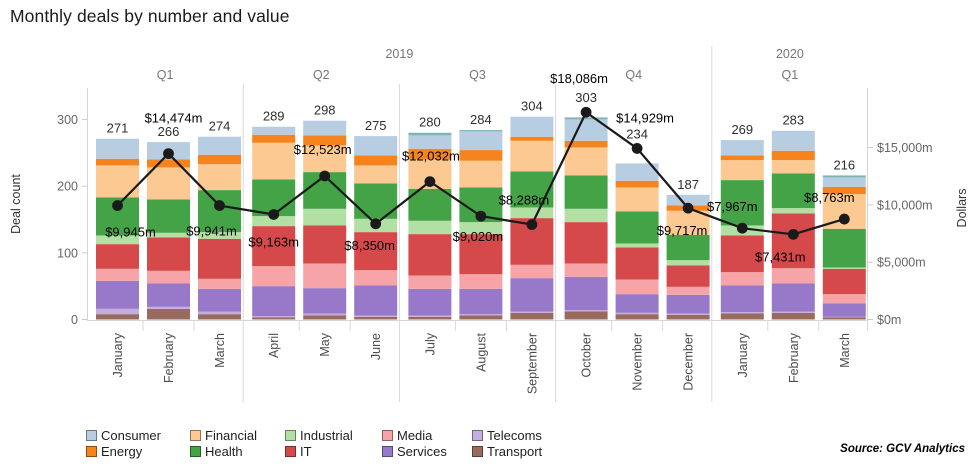 The height and width of the screenshot is (469, 978). I want to click on legend-item-health: Health, so click(237, 451).